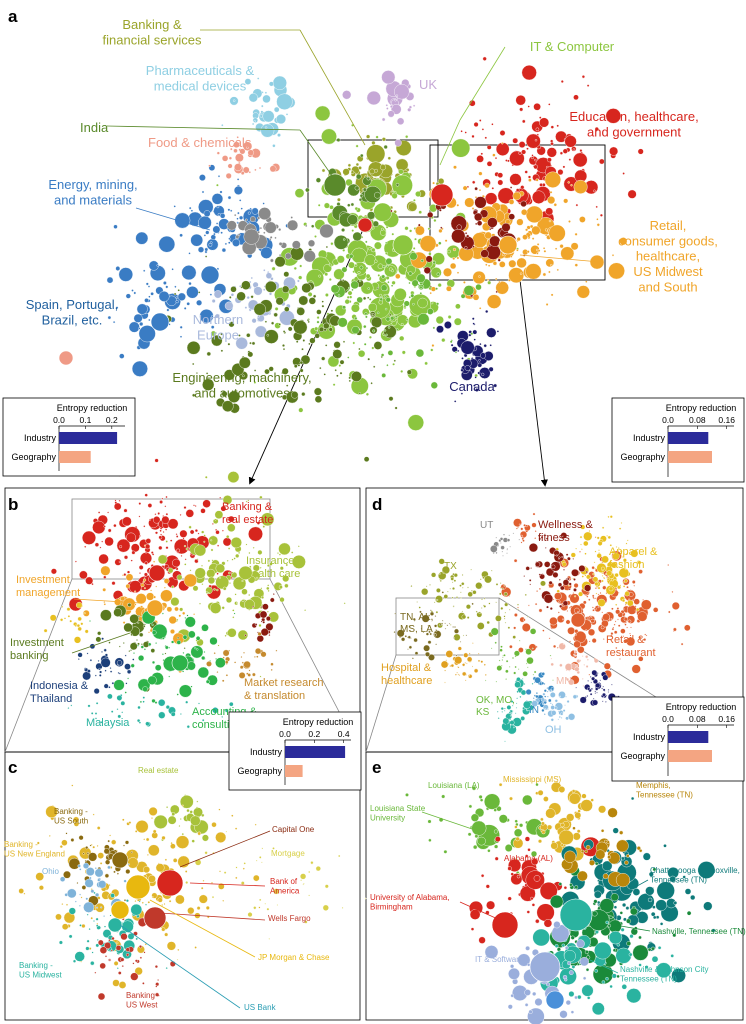 This screenshot has width=746, height=1024. What do you see at coordinates (565, 531) in the screenshot?
I see `label-wellness: Wellness & fitness` at bounding box center [565, 531].